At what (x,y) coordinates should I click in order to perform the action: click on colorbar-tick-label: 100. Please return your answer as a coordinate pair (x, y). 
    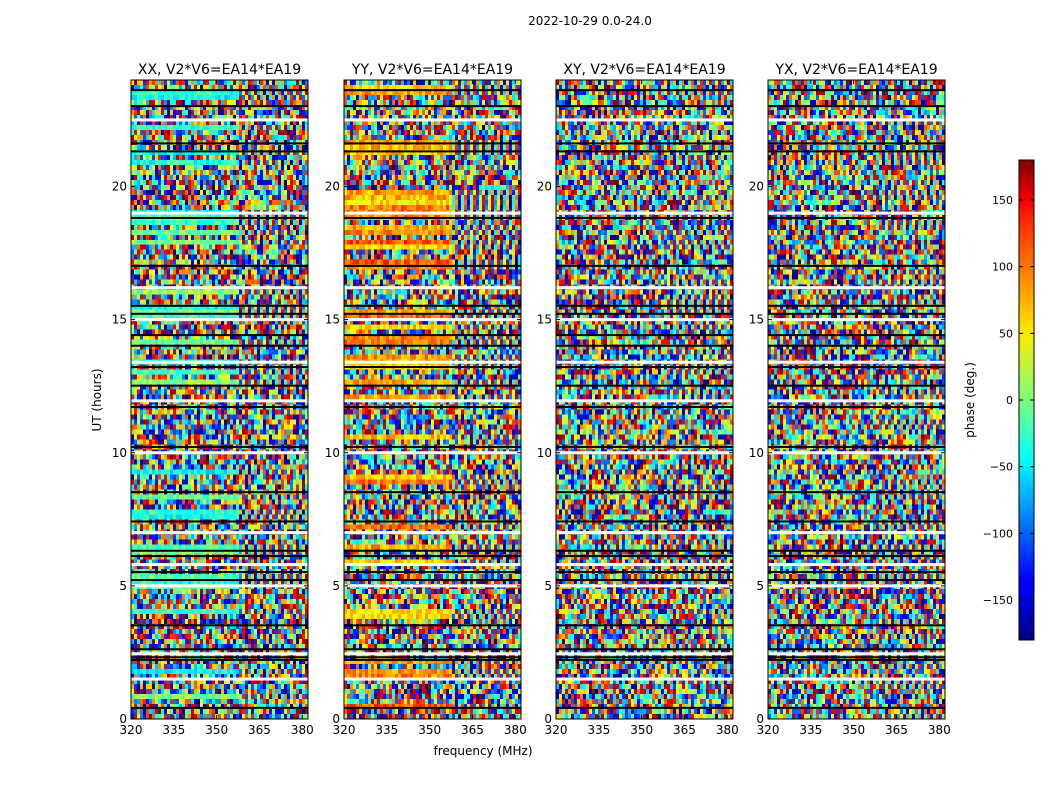
    Looking at the image, I should click on (1002, 267).